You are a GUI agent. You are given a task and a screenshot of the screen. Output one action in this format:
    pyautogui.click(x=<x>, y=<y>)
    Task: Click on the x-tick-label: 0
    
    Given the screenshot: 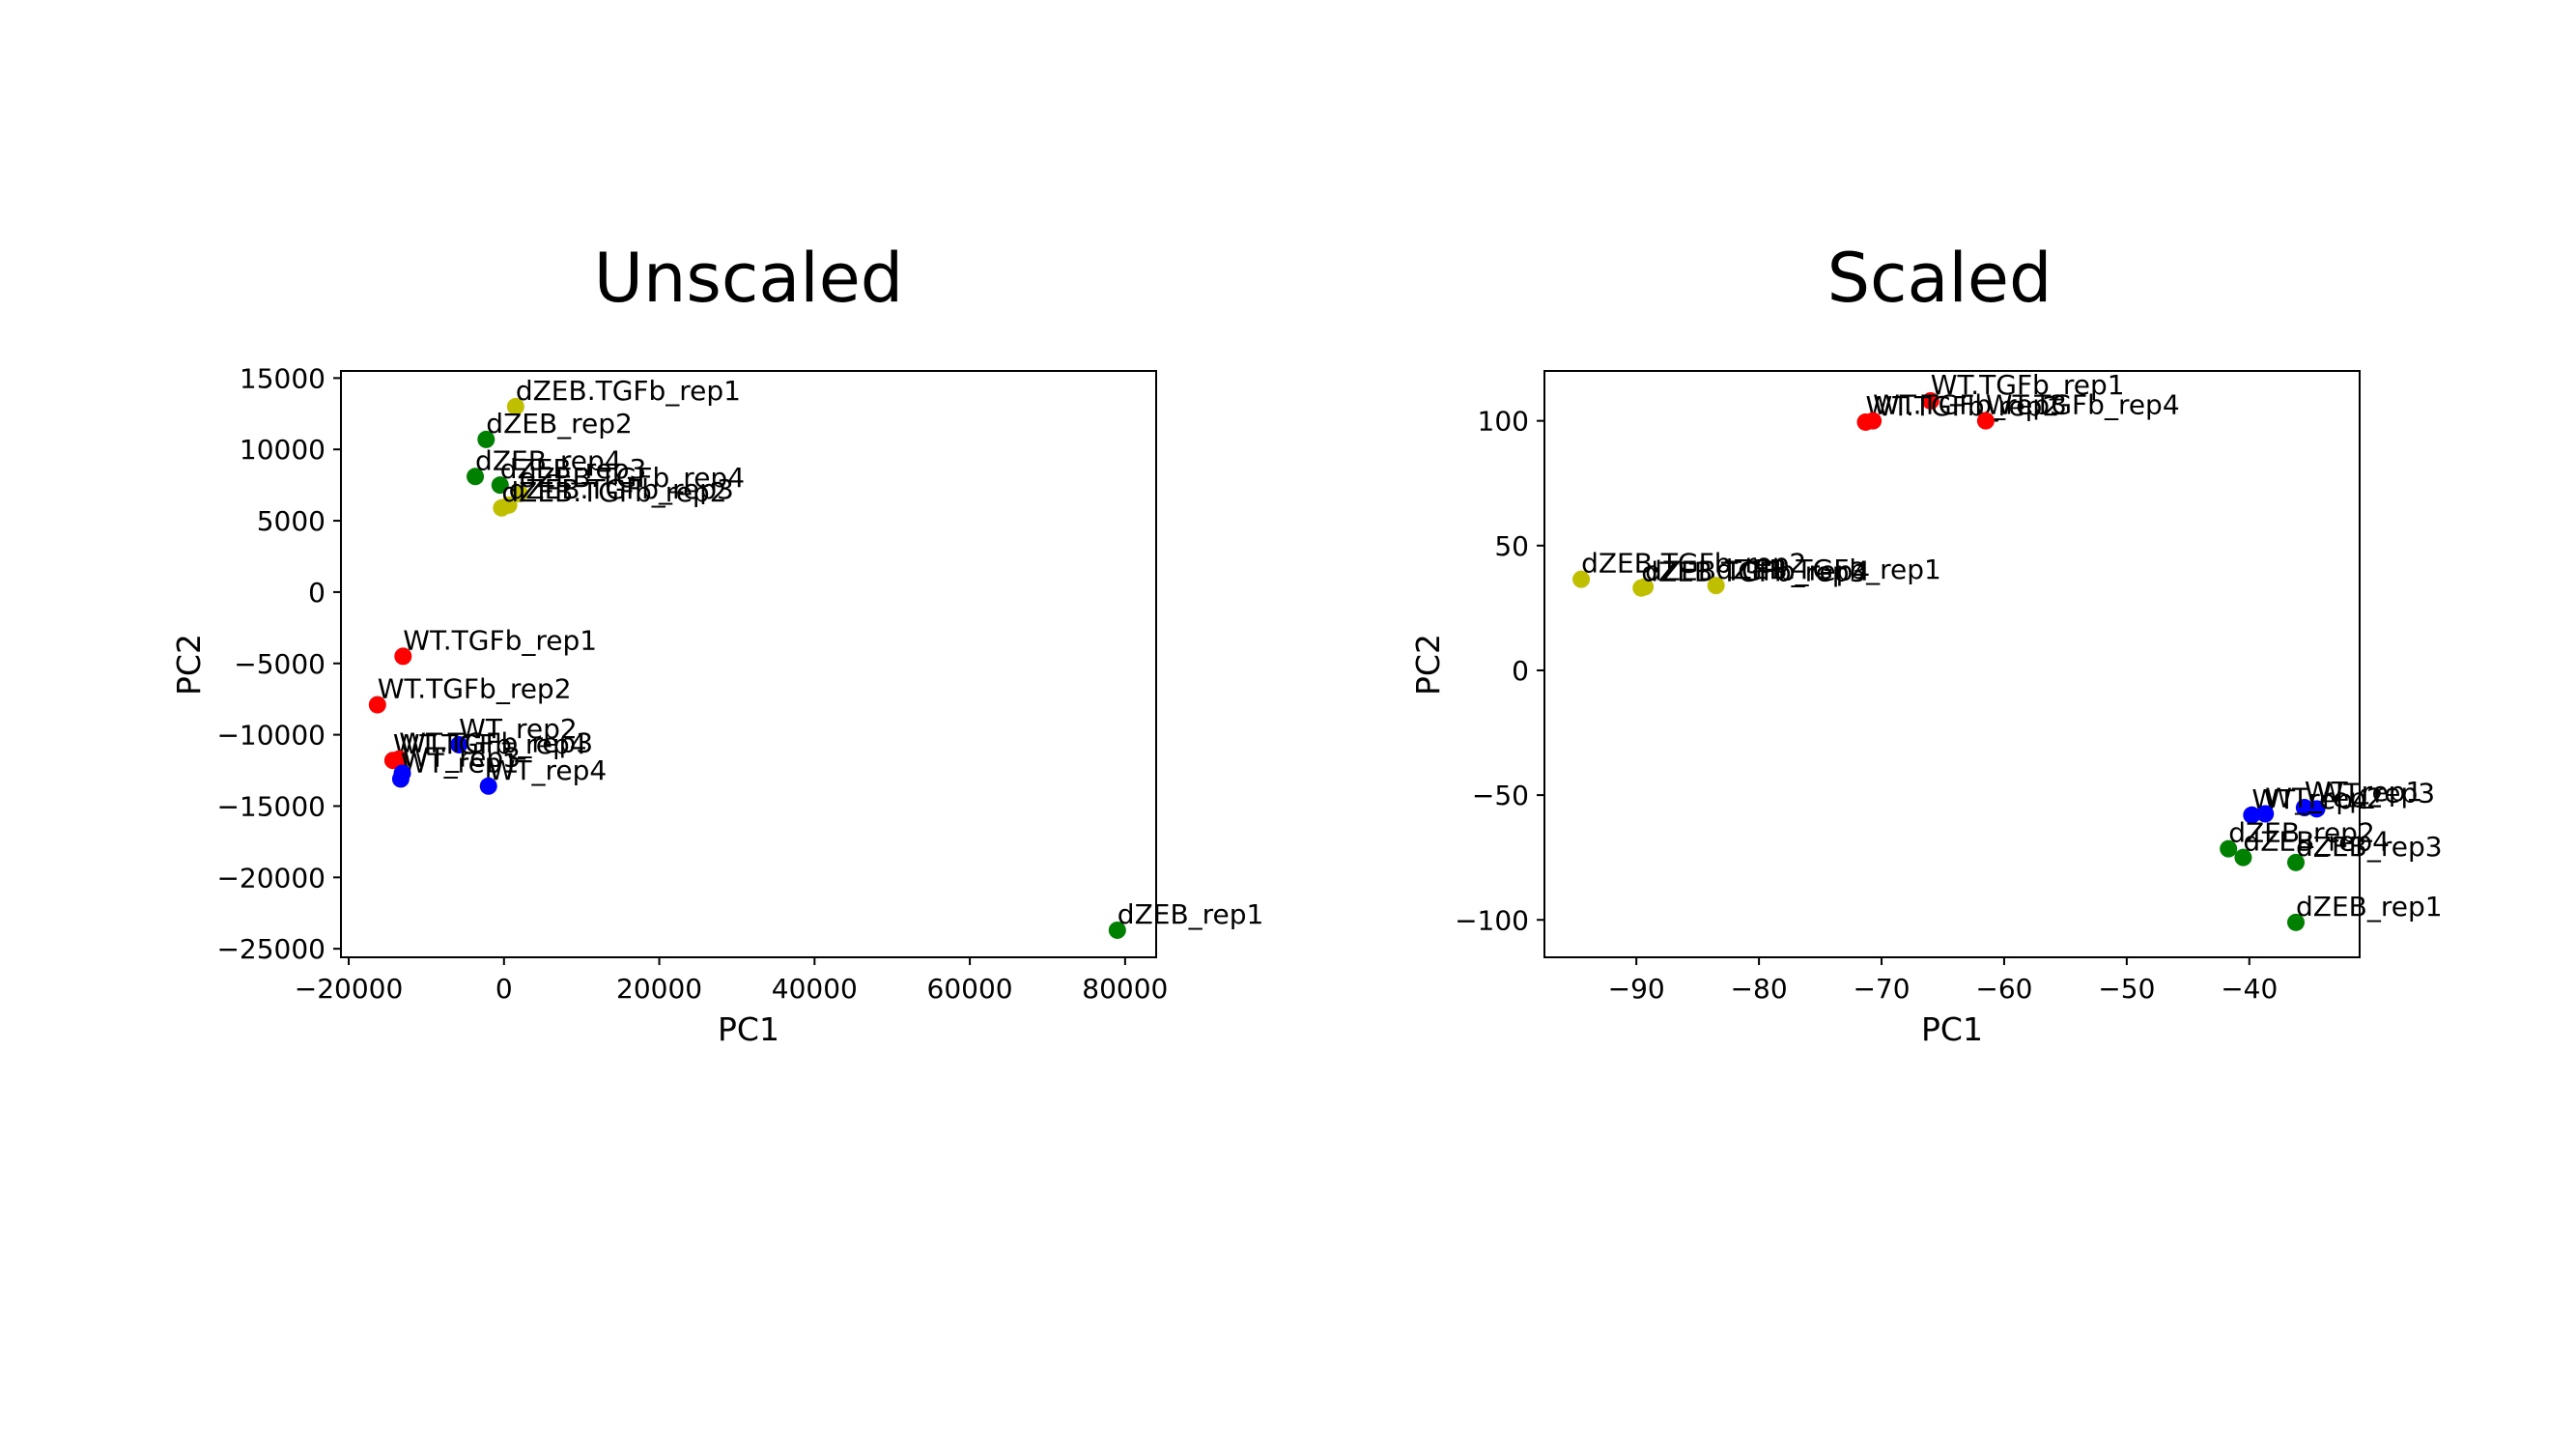 What is the action you would take?
    pyautogui.click(x=504, y=989)
    